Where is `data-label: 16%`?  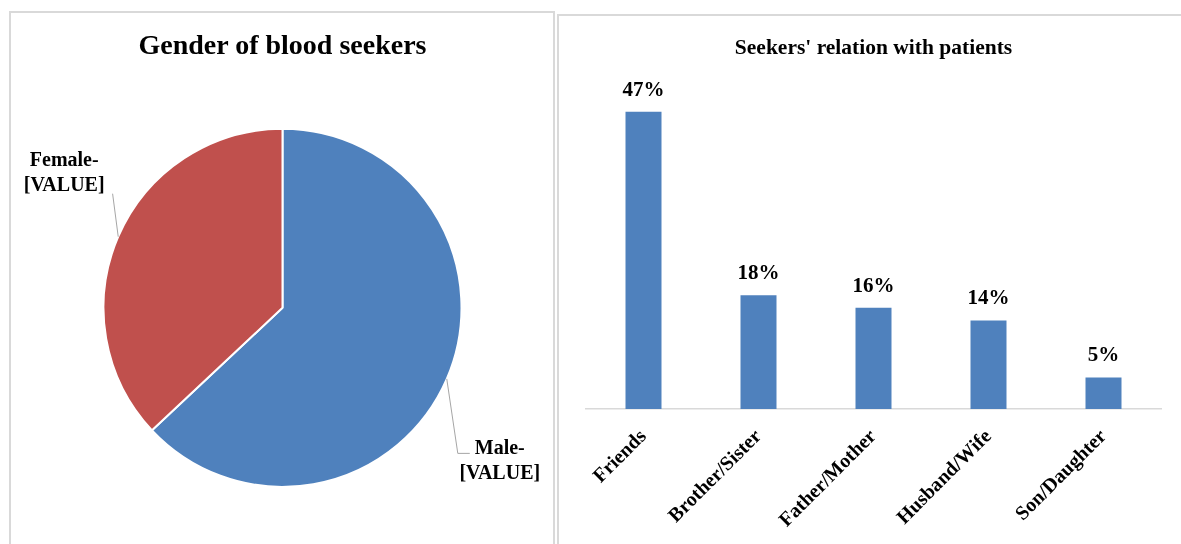
data-label: 16% is located at coordinates (873, 284).